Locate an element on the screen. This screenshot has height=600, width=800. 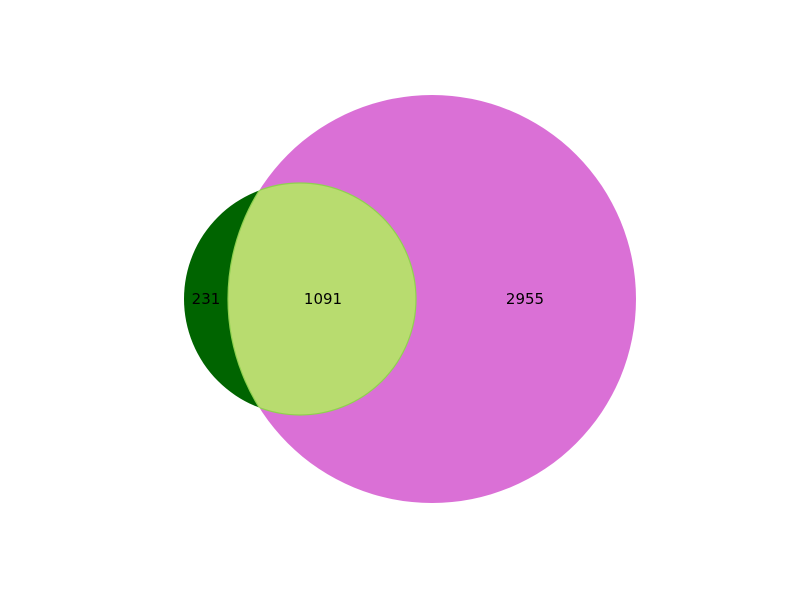
only-b-count: 2955 is located at coordinates (525, 299).